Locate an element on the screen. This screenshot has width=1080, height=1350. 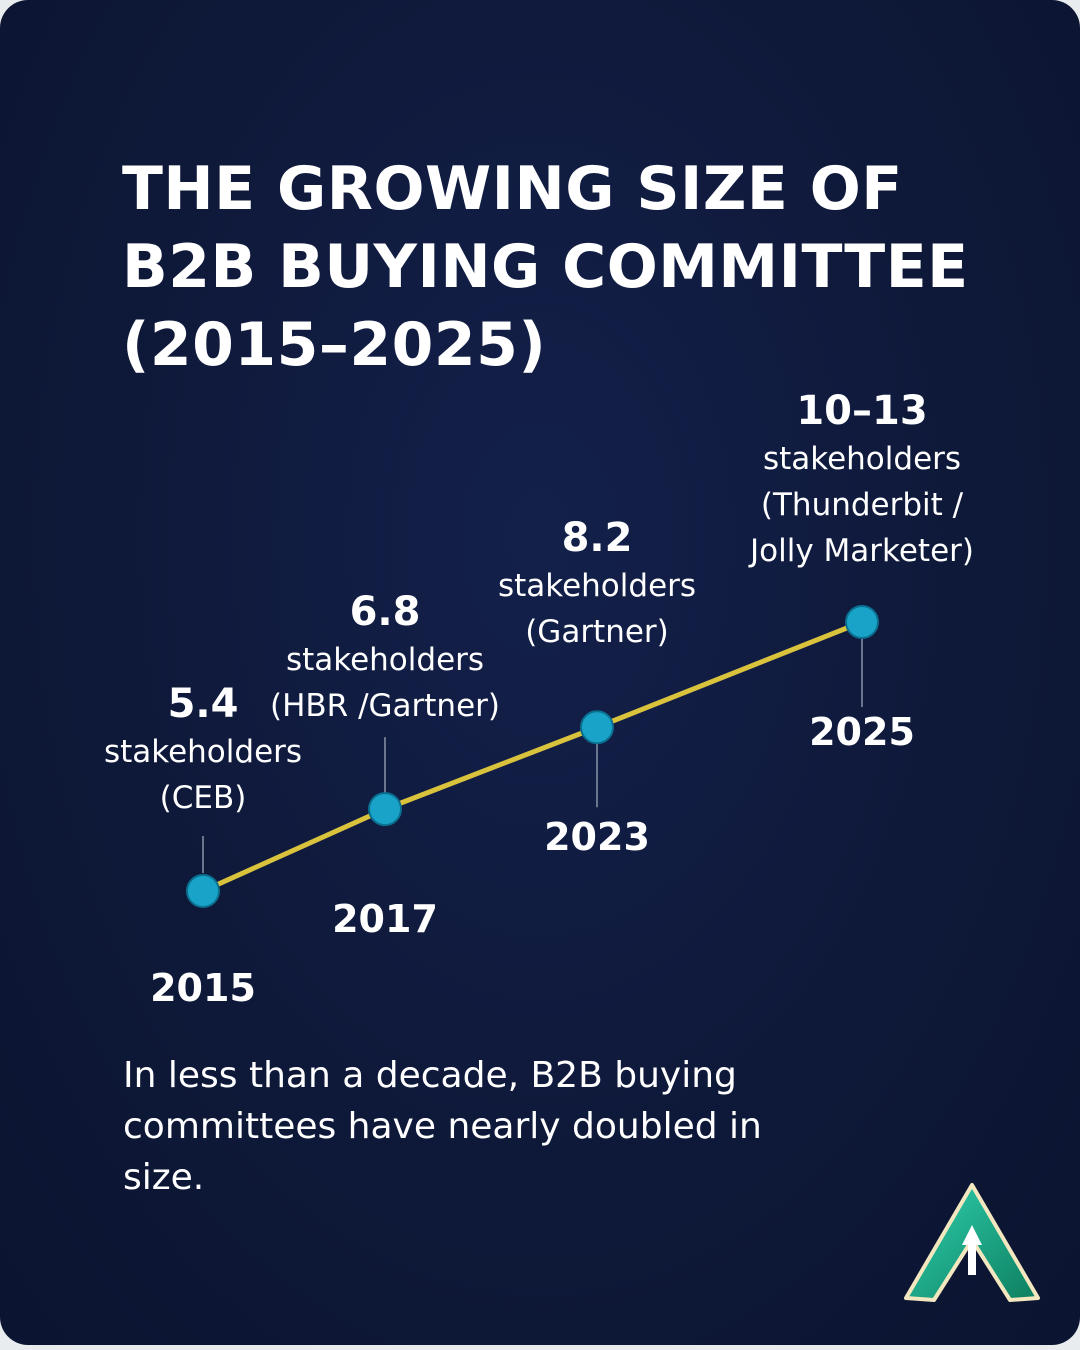
source-label: (Thunderbit / Jolly Marketer) is located at coordinates (861, 528).